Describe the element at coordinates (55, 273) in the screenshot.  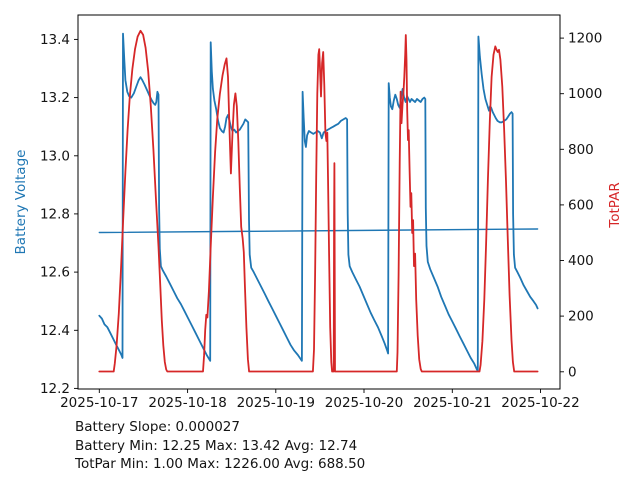
I see `left-tick-label: 12.6` at that location.